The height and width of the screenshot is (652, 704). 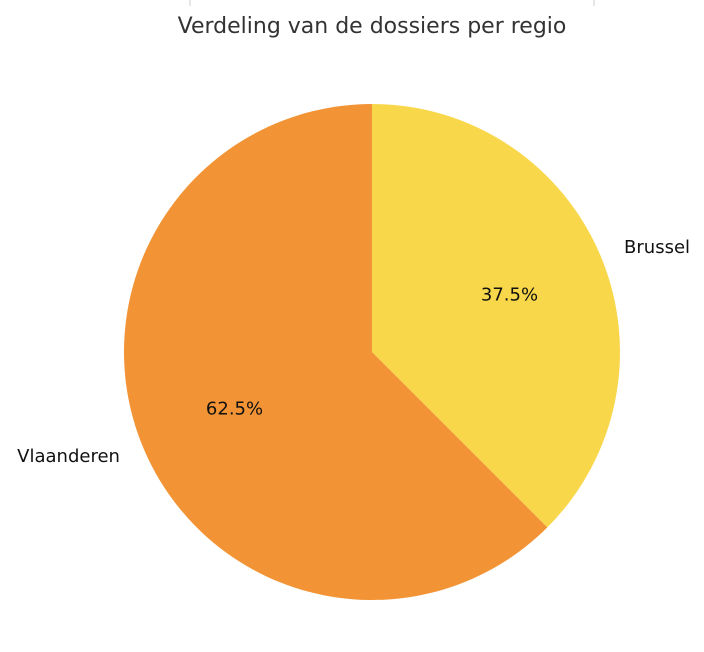 What do you see at coordinates (509, 295) in the screenshot?
I see `pct-label-brussel: 37.5%` at bounding box center [509, 295].